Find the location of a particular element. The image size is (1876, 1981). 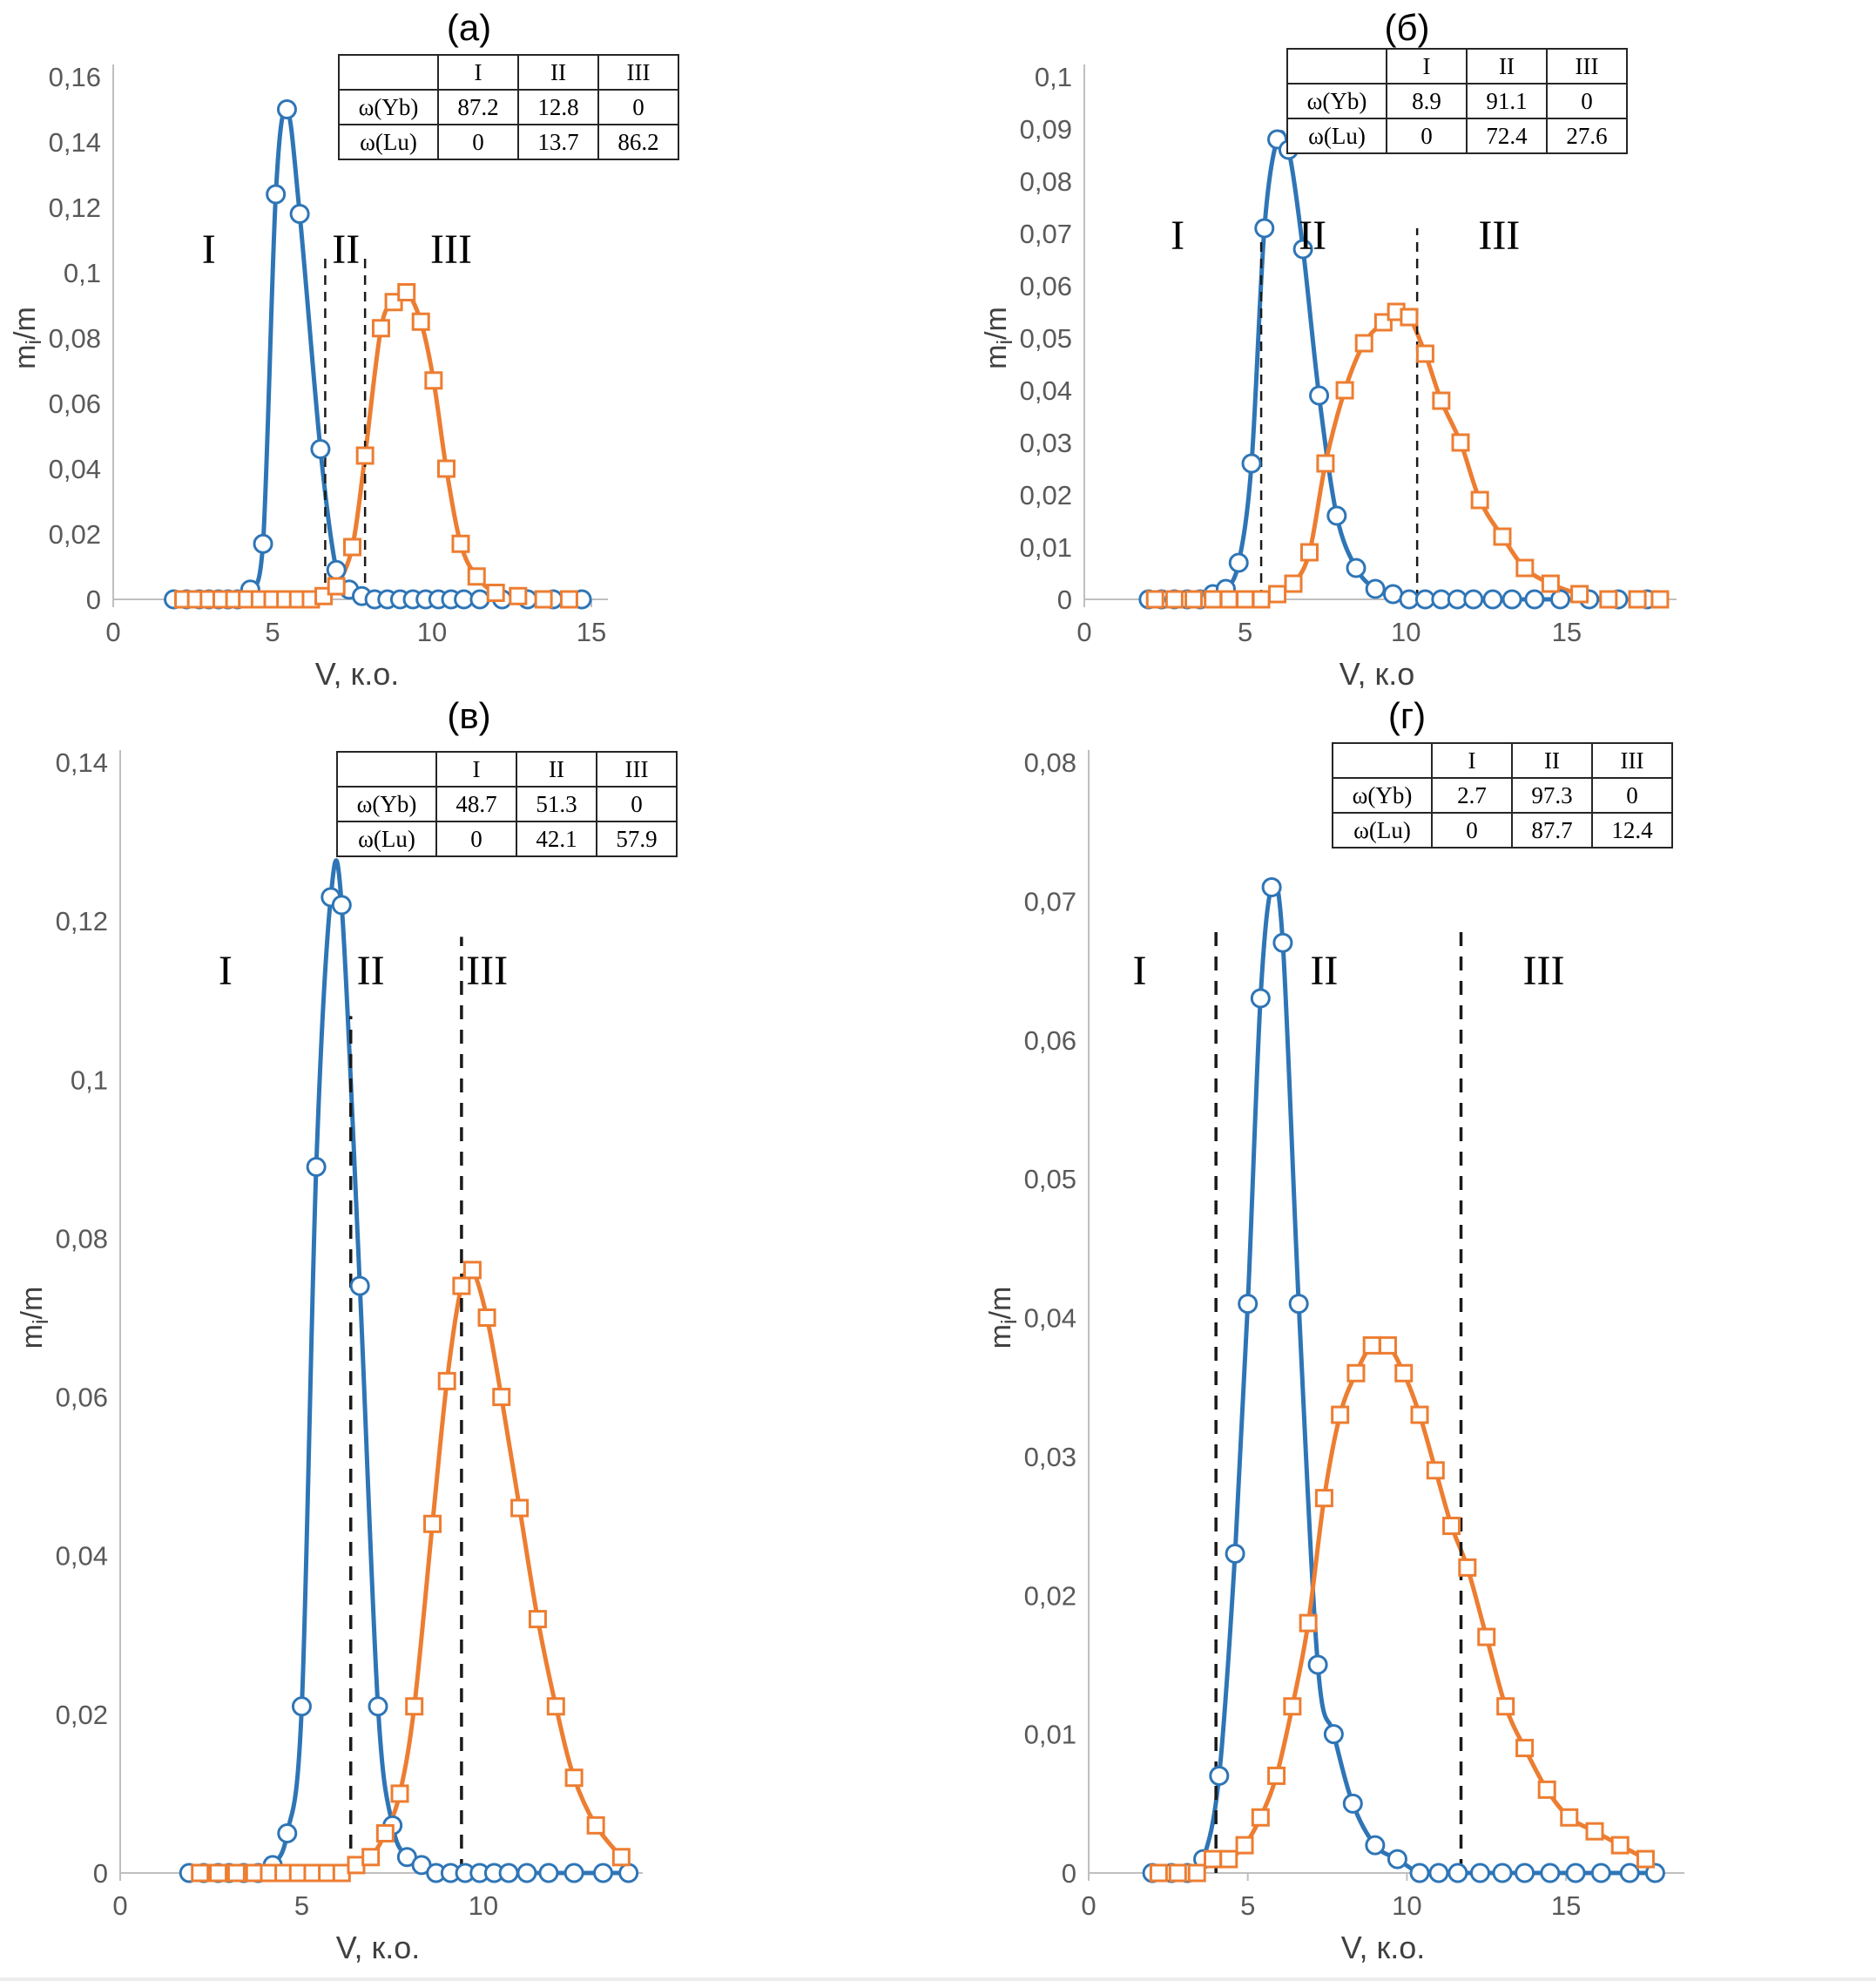

table-value-cell: 12.4 is located at coordinates (1632, 830).